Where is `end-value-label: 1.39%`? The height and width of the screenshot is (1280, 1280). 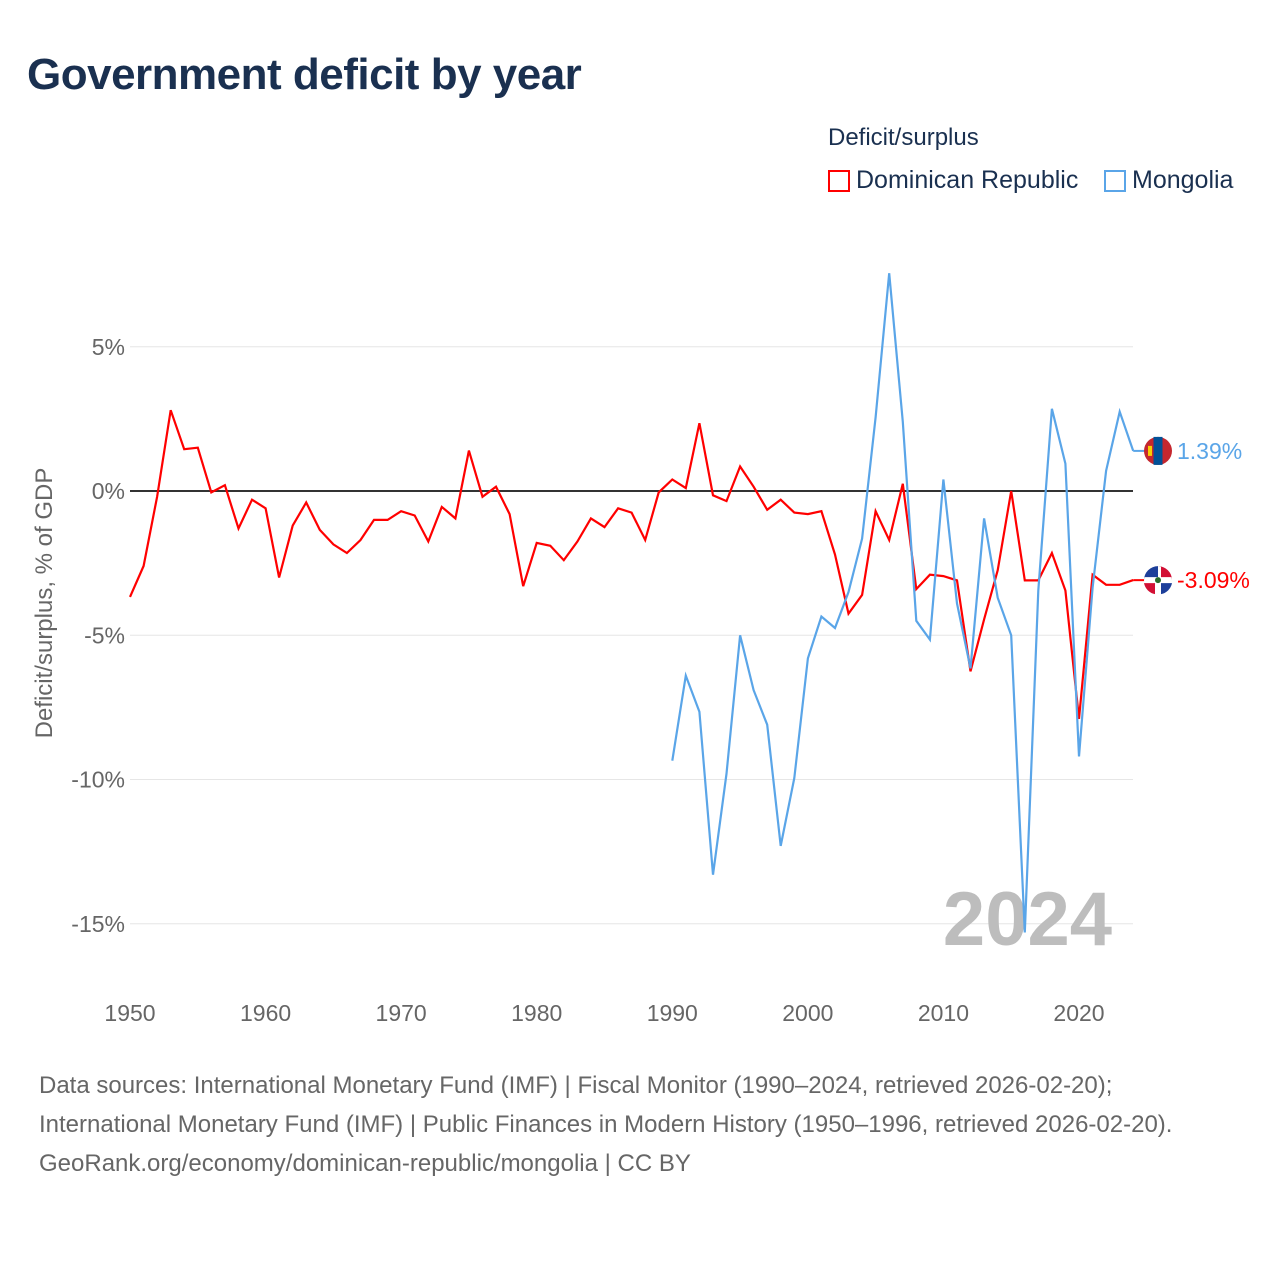
end-value-label: 1.39% is located at coordinates (1209, 451).